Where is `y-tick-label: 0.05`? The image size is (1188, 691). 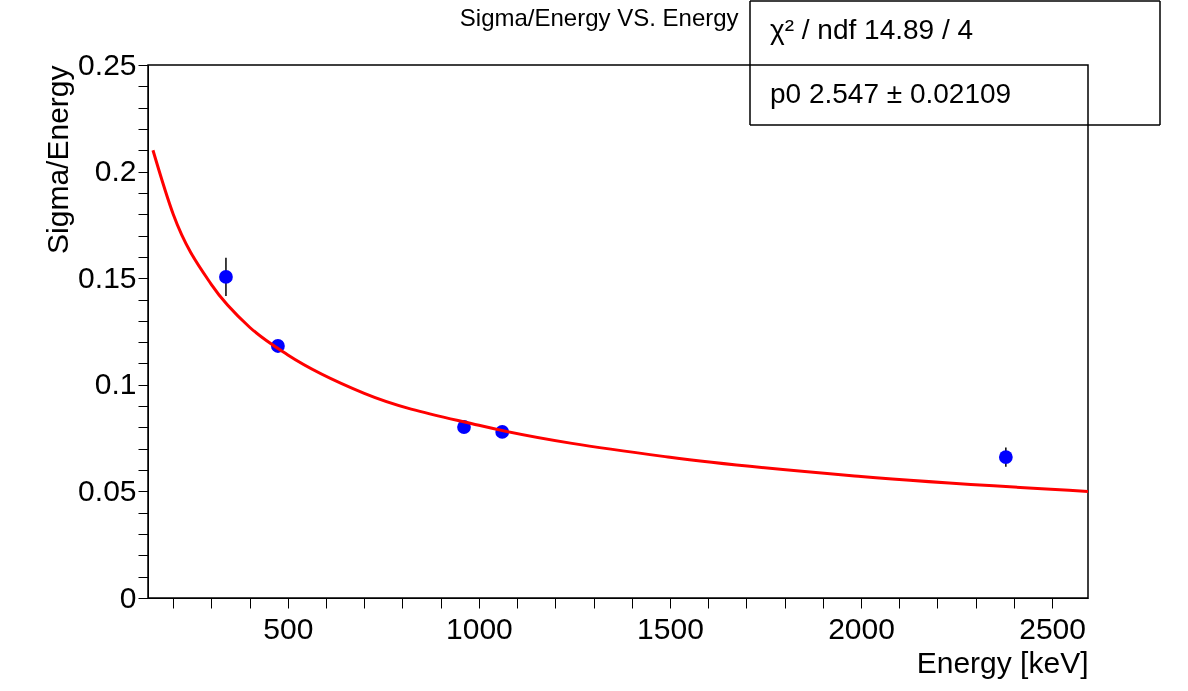 y-tick-label: 0.05 is located at coordinates (107, 490).